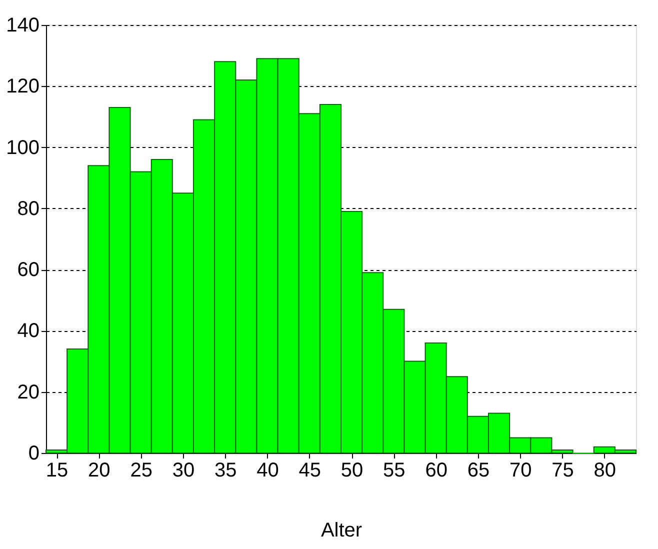  What do you see at coordinates (28, 392) in the screenshot?
I see `y-tick-label: 20` at bounding box center [28, 392].